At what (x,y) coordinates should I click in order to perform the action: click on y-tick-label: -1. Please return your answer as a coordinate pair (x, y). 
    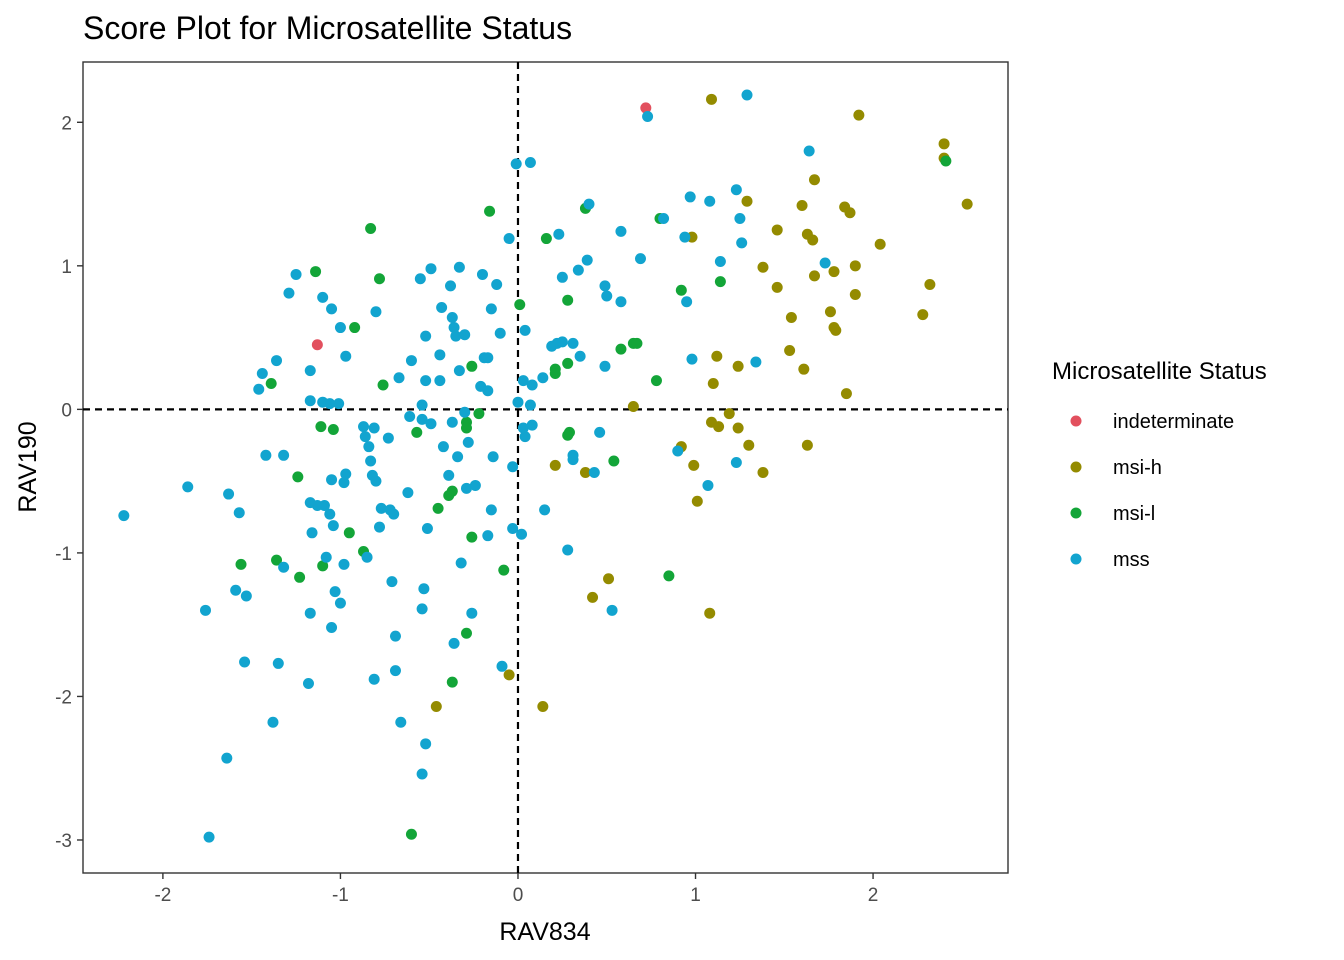
    Looking at the image, I should click on (63, 554).